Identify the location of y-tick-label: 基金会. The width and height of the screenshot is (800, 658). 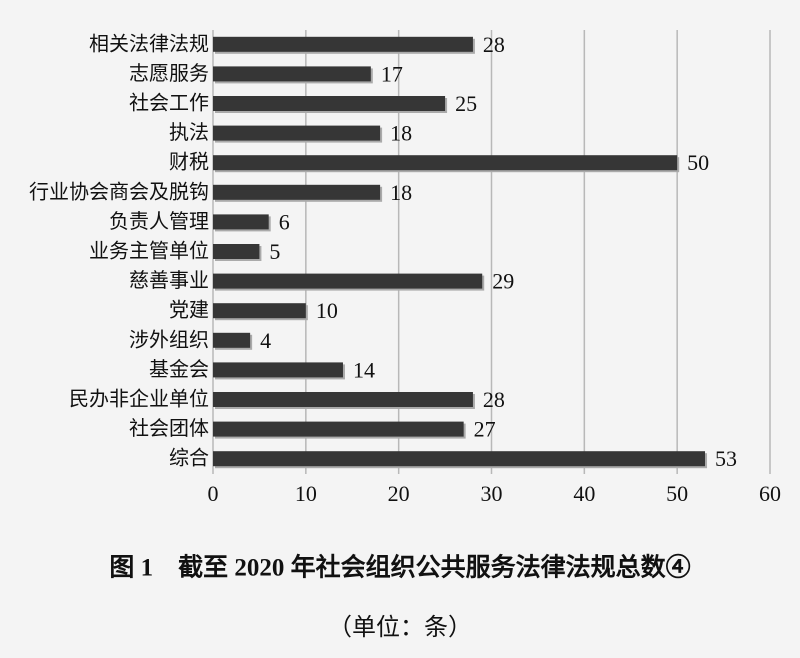
(179, 369).